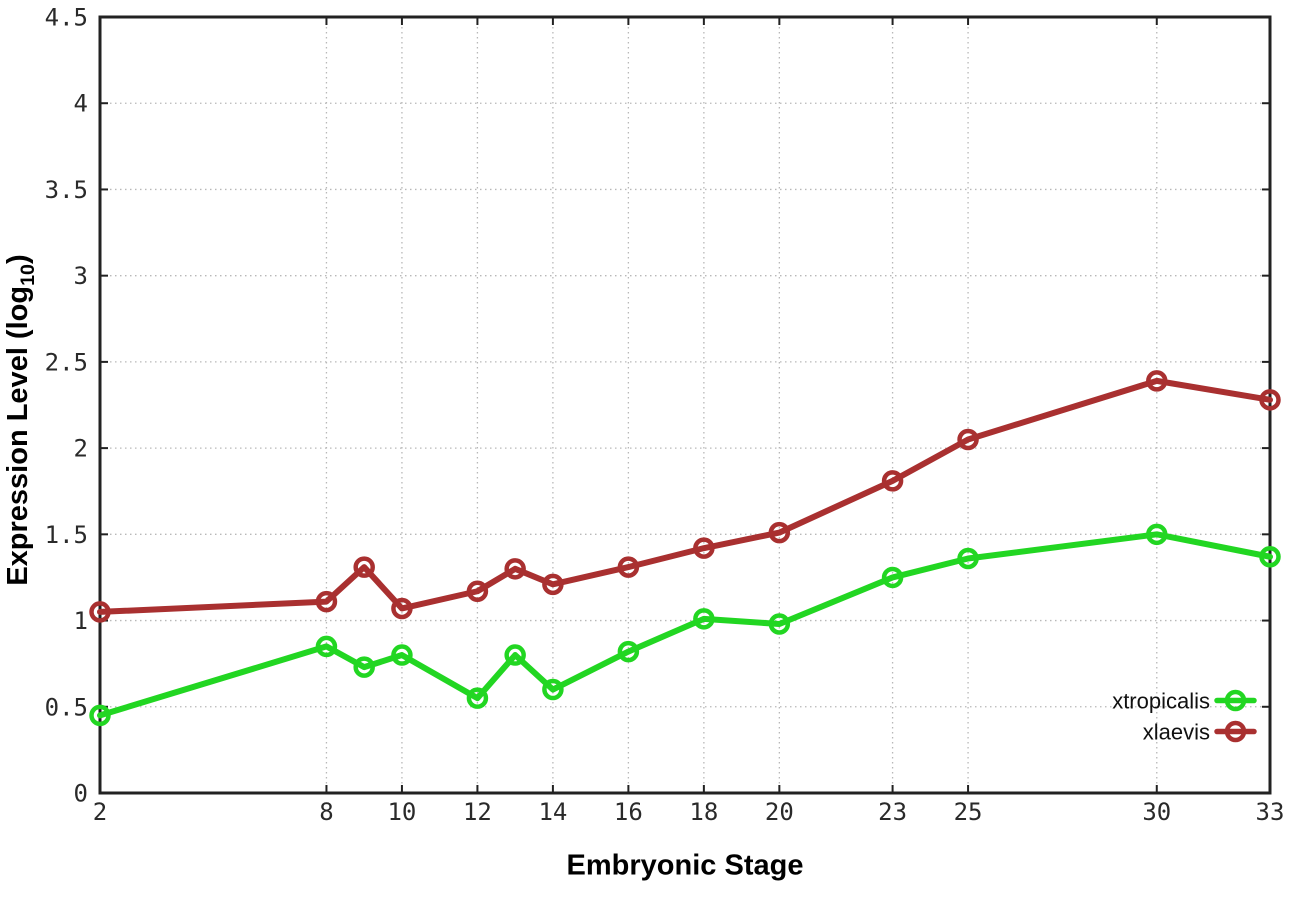 The height and width of the screenshot is (907, 1296). What do you see at coordinates (1235, 731) in the screenshot?
I see `legend-marker-xlaevis` at bounding box center [1235, 731].